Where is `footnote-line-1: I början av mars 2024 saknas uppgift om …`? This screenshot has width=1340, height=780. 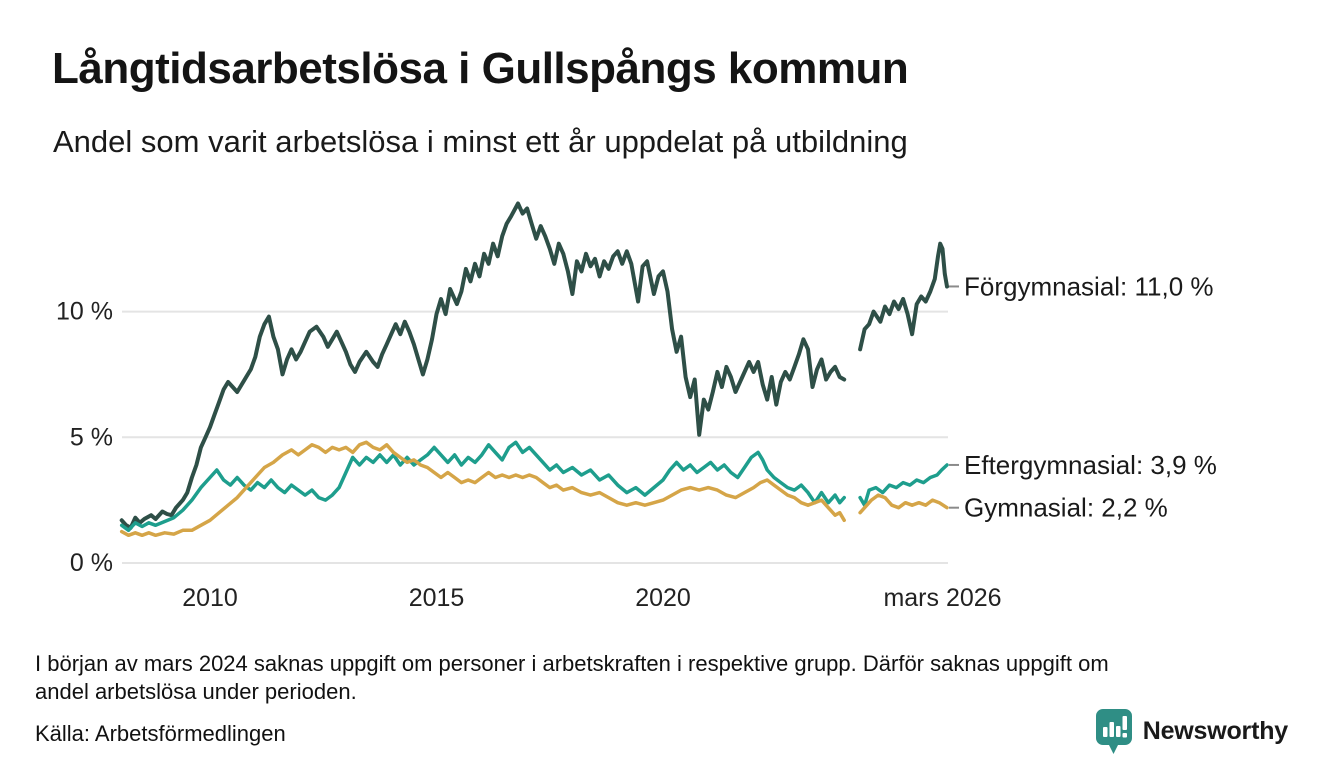 footnote-line-1: I början av mars 2024 saknas uppgift om … is located at coordinates (572, 663).